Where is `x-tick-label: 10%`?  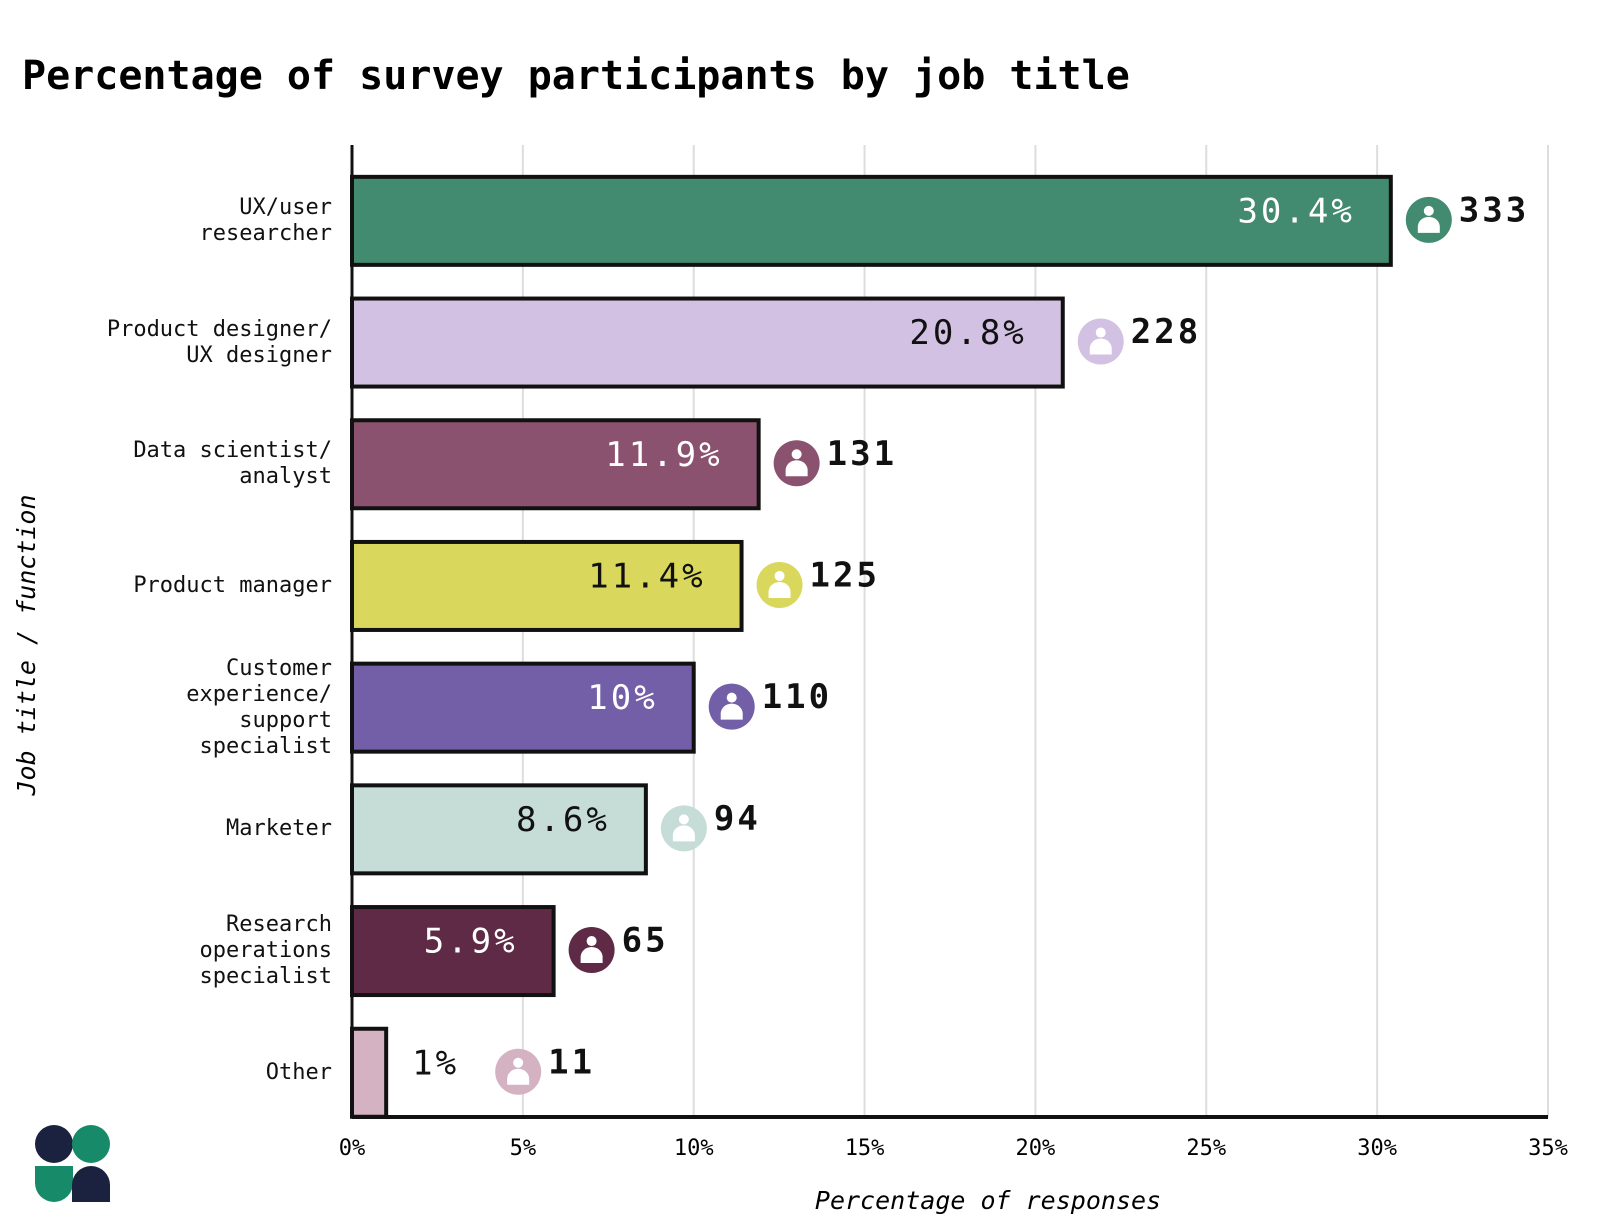
x-tick-label: 10% is located at coordinates (694, 1148).